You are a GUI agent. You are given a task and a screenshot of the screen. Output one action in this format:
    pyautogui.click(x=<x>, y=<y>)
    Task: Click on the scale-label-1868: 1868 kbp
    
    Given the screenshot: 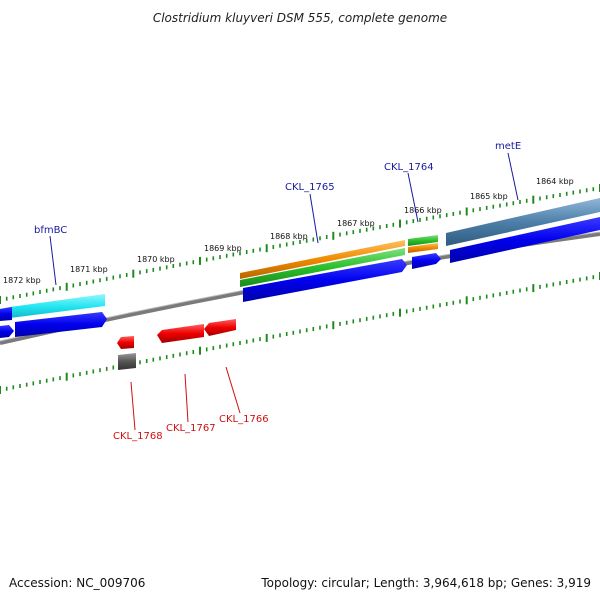 What is the action you would take?
    pyautogui.click(x=289, y=236)
    